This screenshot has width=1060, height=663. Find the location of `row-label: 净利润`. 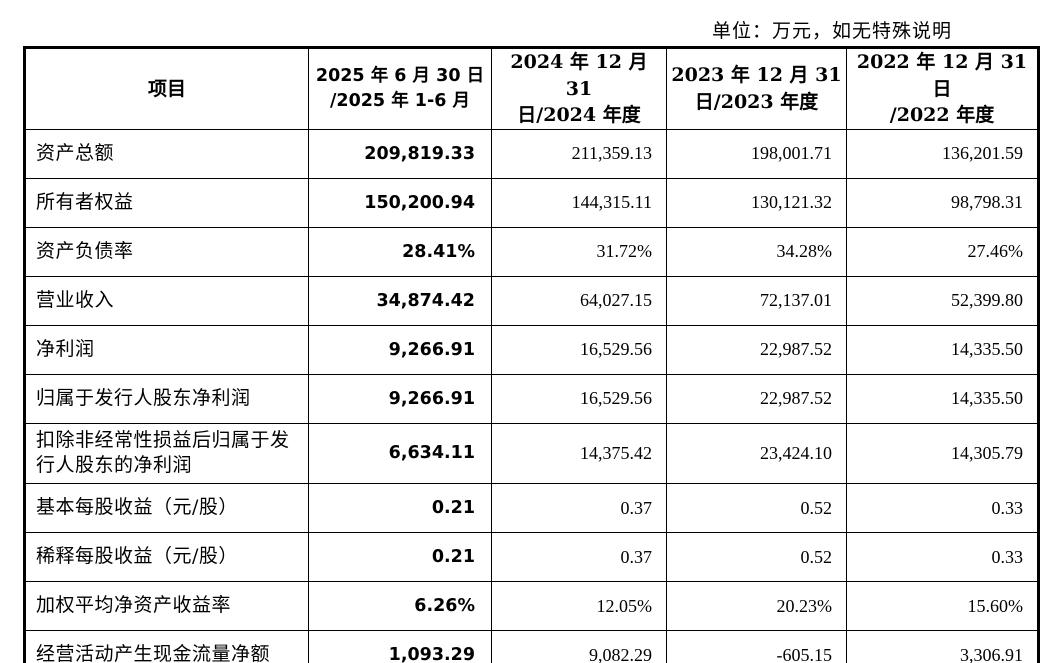

row-label: 净利润 is located at coordinates (166, 349).